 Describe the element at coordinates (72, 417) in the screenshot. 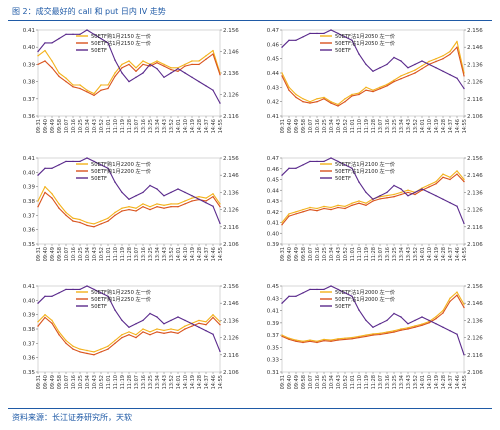

I see `source-note: 资料来源：长江证券研究所，天软` at that location.